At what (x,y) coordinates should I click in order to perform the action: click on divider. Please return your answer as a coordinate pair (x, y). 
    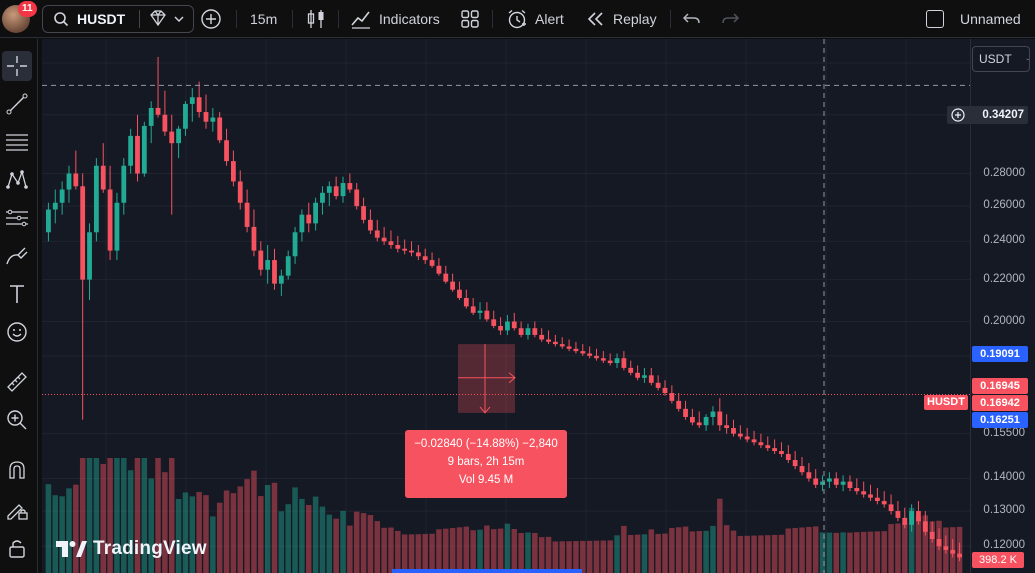
    Looking at the image, I should click on (292, 19).